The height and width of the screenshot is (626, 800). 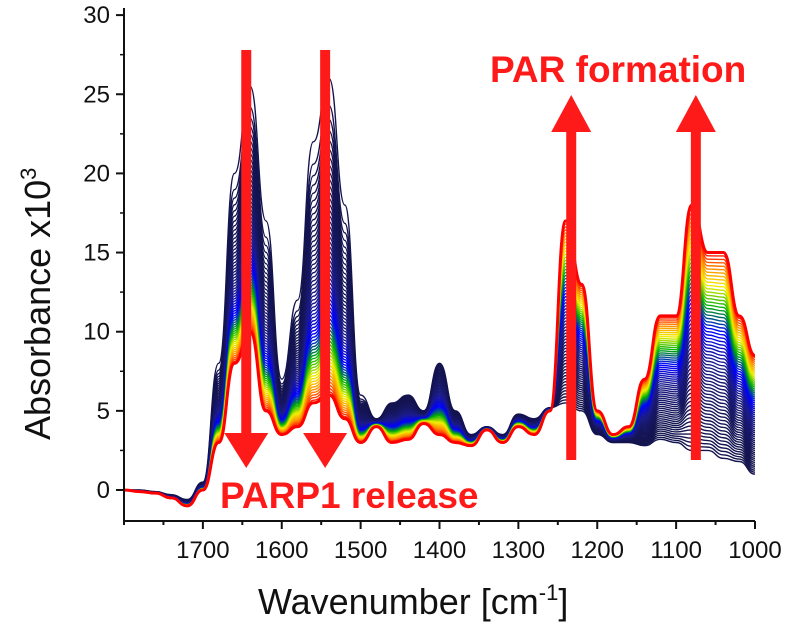 What do you see at coordinates (618, 69) in the screenshot?
I see `annotation-par-formation: PAR formation` at bounding box center [618, 69].